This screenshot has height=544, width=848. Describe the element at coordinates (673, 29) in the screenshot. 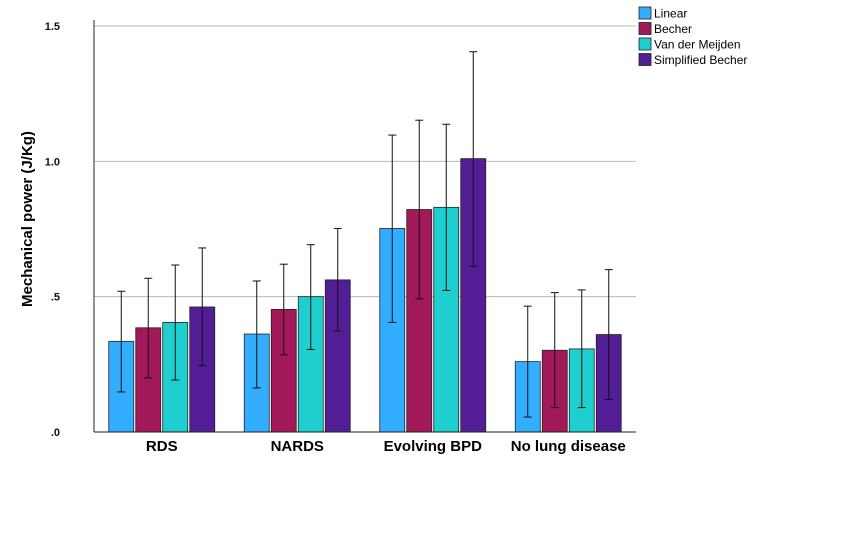

I see `legend-label: Becher` at that location.